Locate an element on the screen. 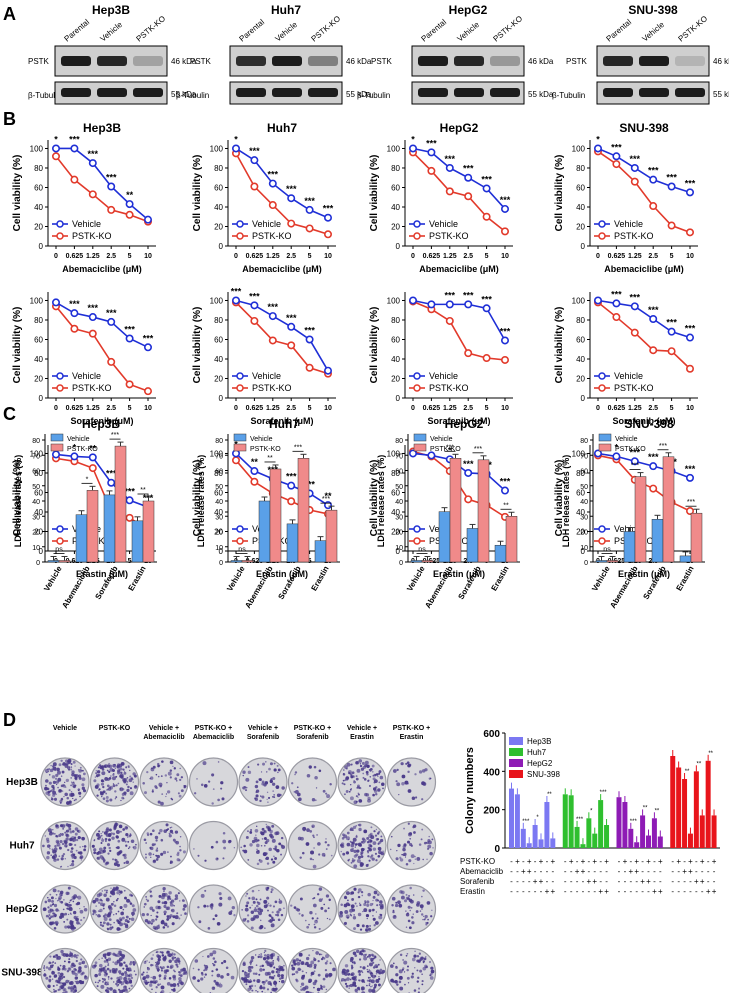 The width and height of the screenshot is (729, 993). blot-band is located at coordinates (251, 61).